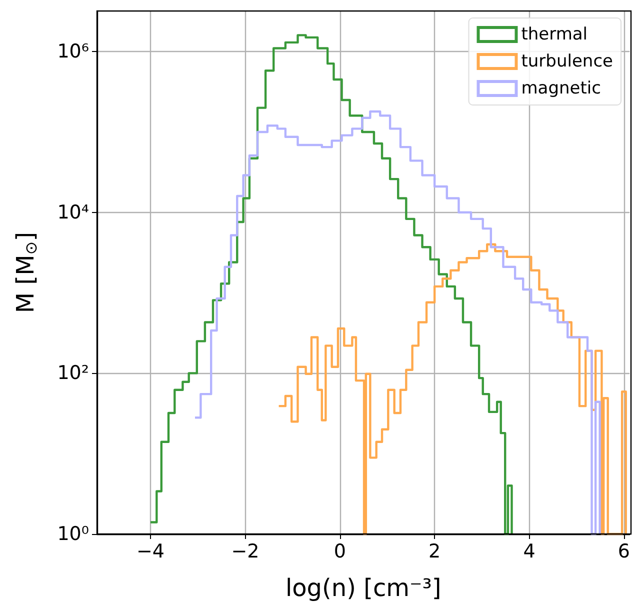 The image size is (633, 615). Describe the element at coordinates (73, 212) in the screenshot. I see `y-tick-label: 10⁴` at that location.